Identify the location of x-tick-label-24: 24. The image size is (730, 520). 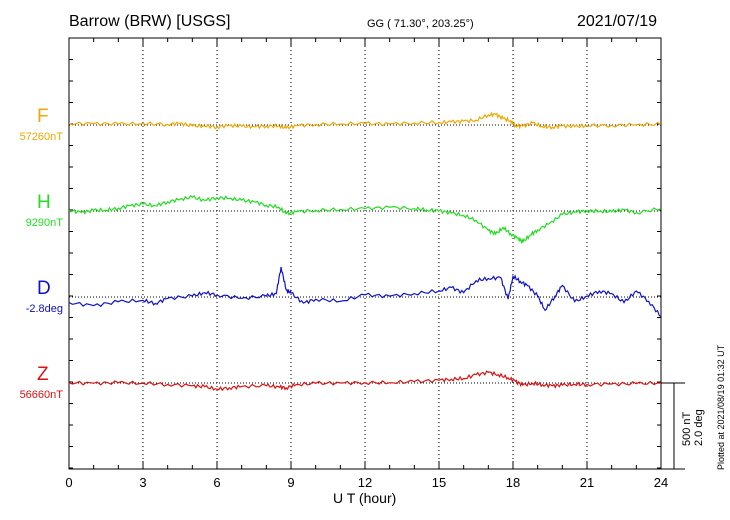
(661, 482).